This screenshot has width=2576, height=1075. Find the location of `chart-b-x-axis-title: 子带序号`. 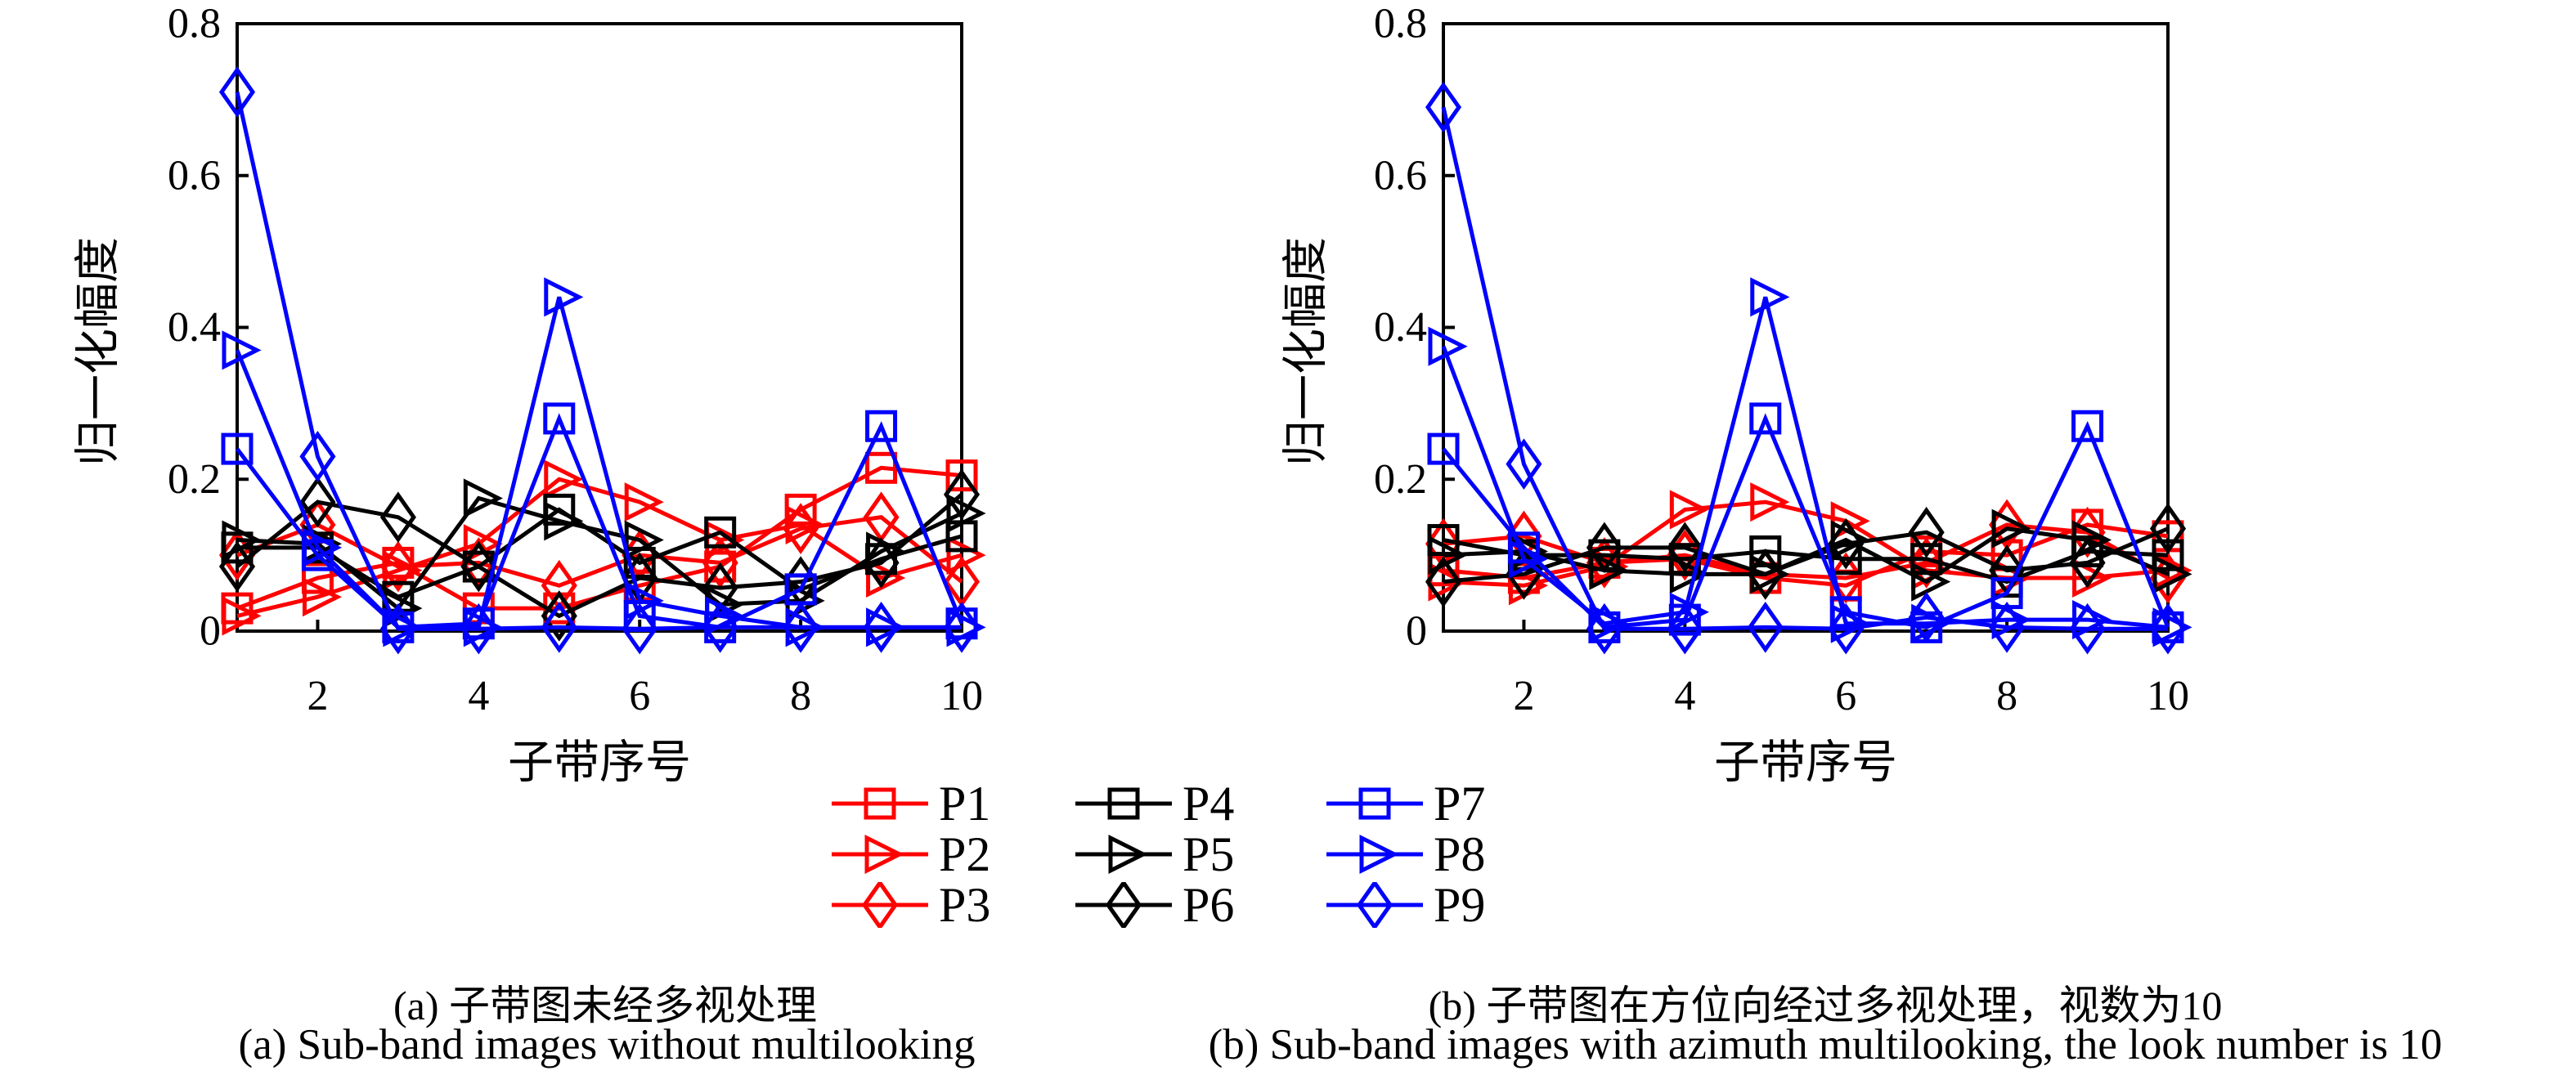

chart-b-x-axis-title: 子带序号 is located at coordinates (1805, 763).